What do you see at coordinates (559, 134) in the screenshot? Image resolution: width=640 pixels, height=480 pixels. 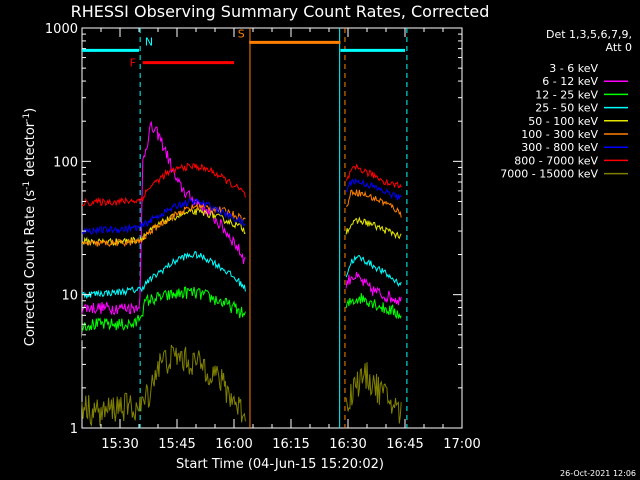 I see `legend-entry-label: 100 - 300 keV` at bounding box center [559, 134].